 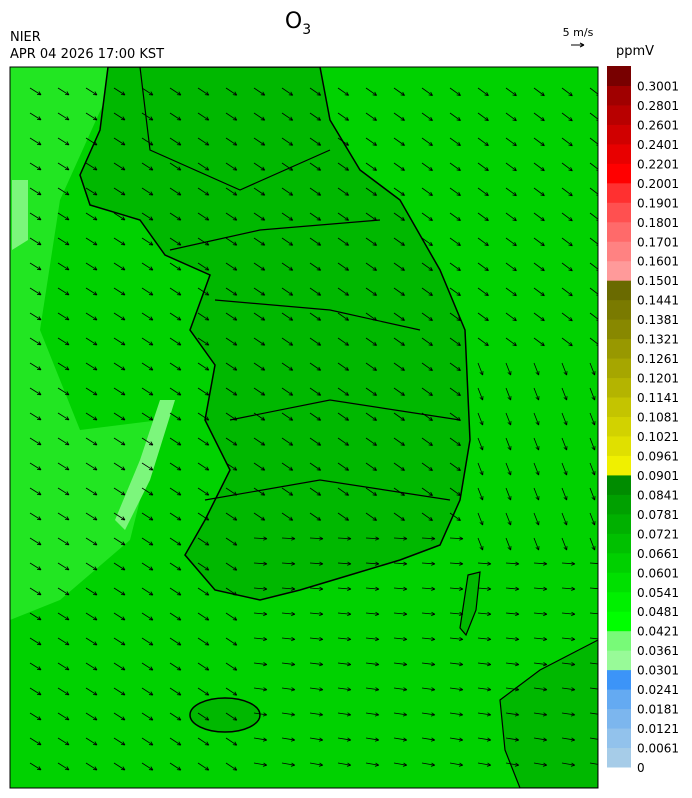 What do you see at coordinates (658, 164) in the screenshot?
I see `colorbar-label: 0.2201` at bounding box center [658, 164].